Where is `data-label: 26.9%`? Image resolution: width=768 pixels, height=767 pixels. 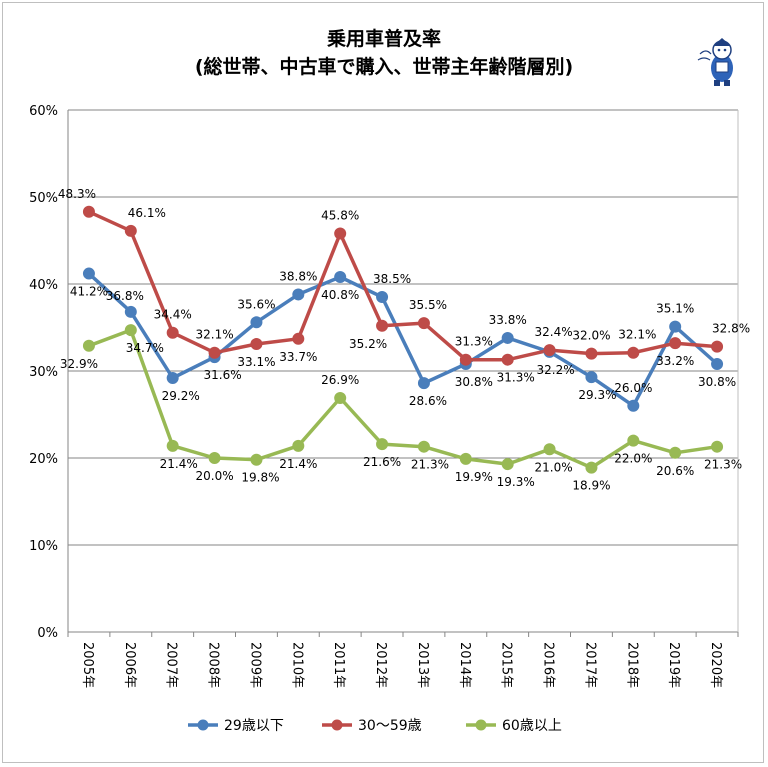 data-label: 26.9% is located at coordinates (340, 380).